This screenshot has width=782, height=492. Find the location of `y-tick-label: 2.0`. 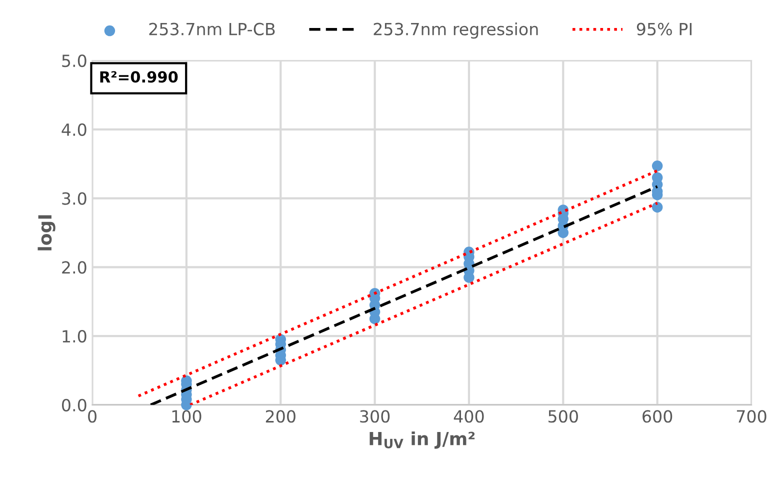

y-tick-label: 2.0 is located at coordinates (74, 267).